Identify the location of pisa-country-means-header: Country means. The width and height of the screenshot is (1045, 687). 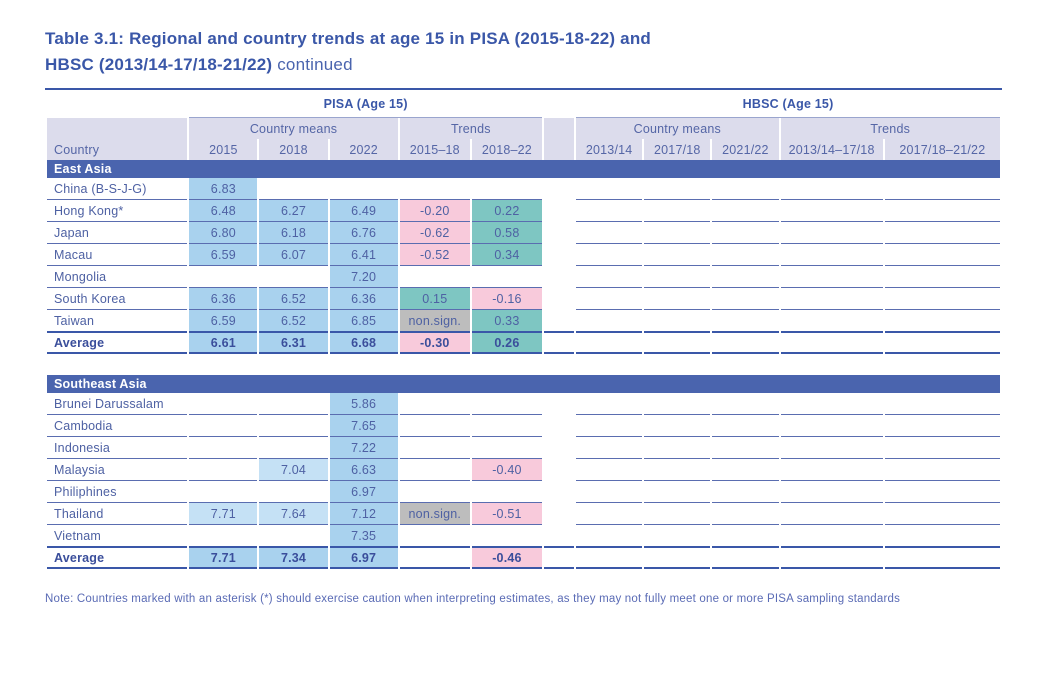
(293, 128).